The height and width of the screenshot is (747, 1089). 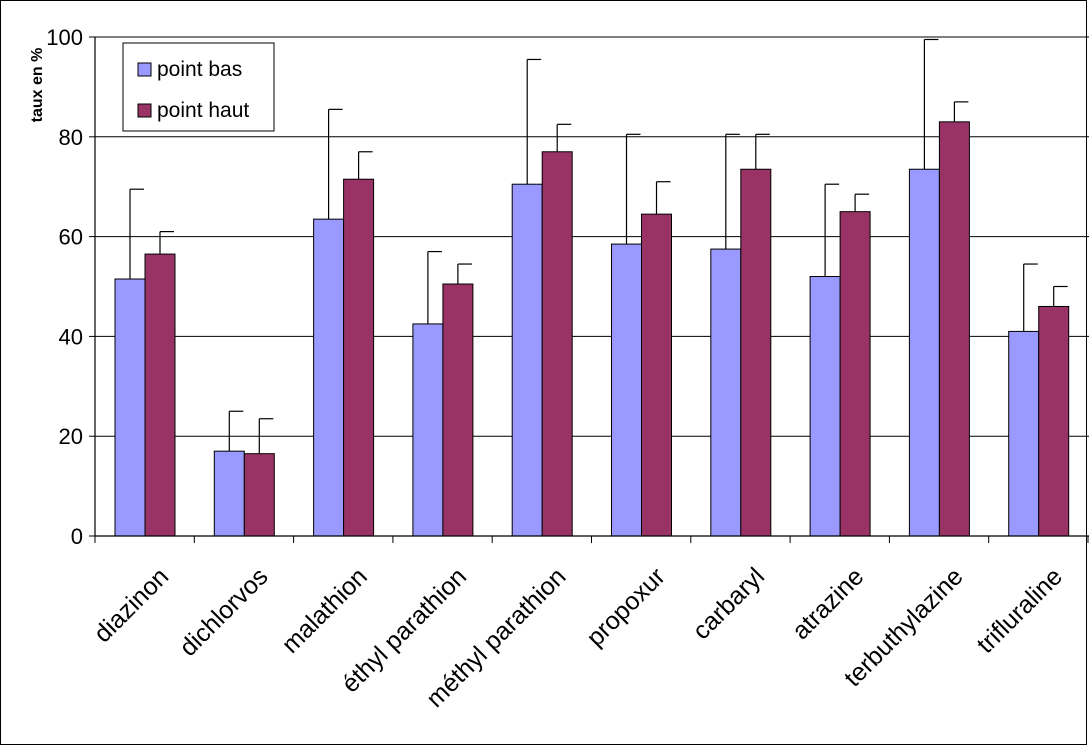 What do you see at coordinates (71, 137) in the screenshot?
I see `y-tick-label-80: 80` at bounding box center [71, 137].